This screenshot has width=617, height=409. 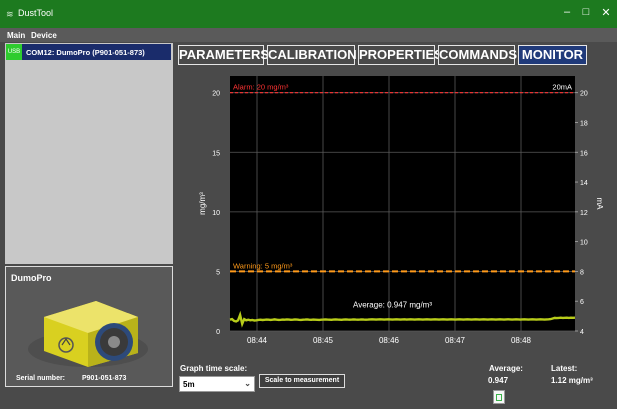 What do you see at coordinates (521, 340) in the screenshot?
I see `x-tick-label: 08:48` at bounding box center [521, 340].